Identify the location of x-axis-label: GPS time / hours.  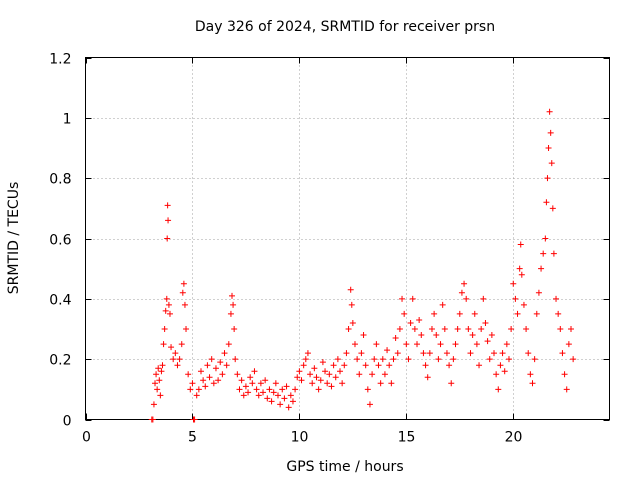
(344, 467).